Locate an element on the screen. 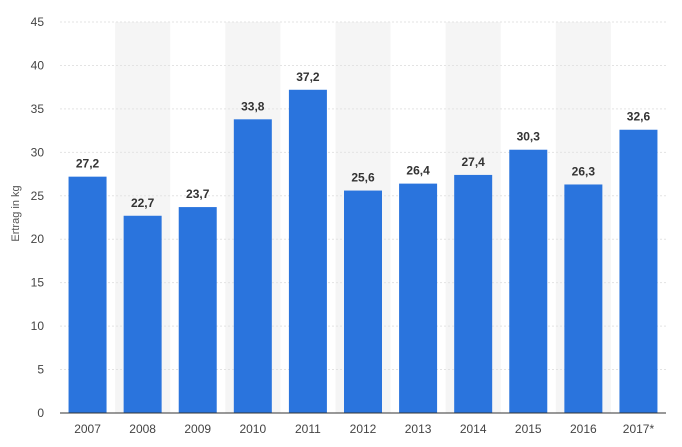 Image resolution: width=682 pixels, height=447 pixels. y-tick-label: 35 is located at coordinates (38, 109).